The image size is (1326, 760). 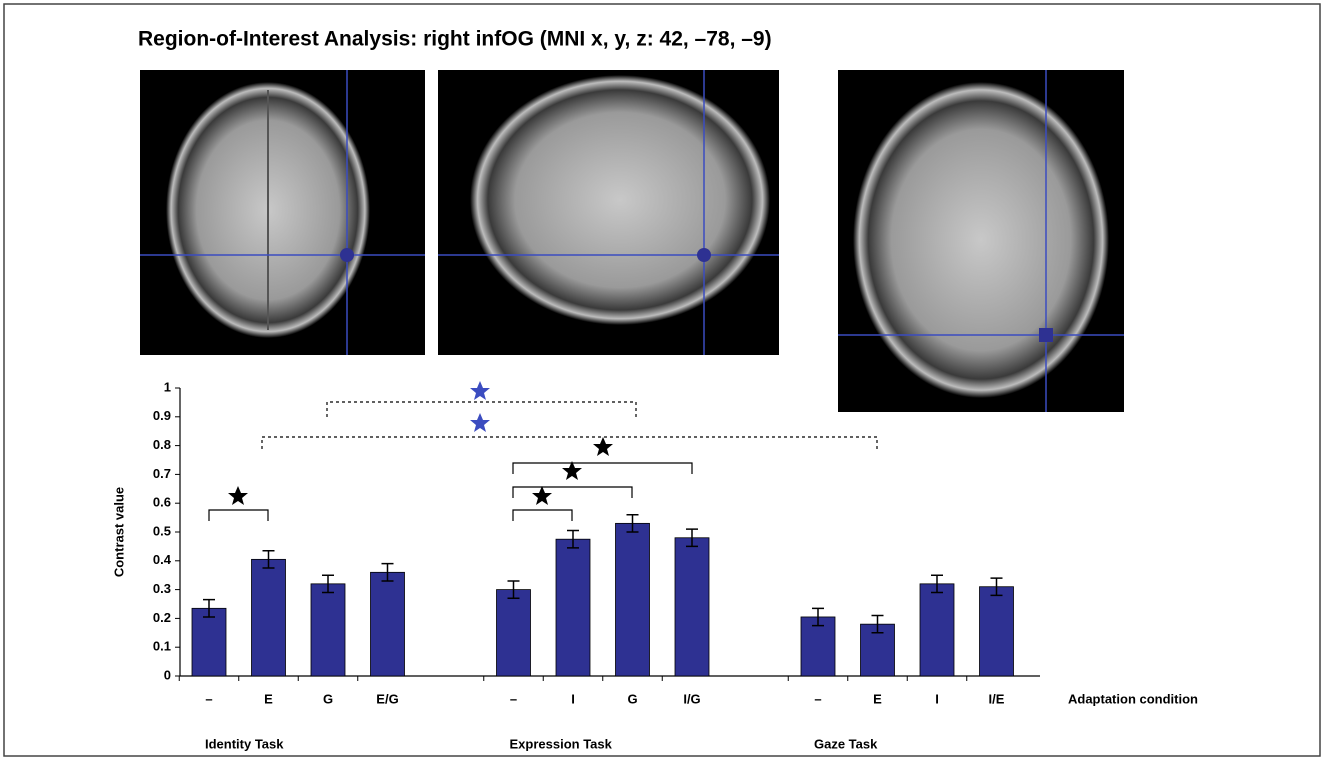 I want to click on y-tick-label: 0, so click(x=167, y=674).